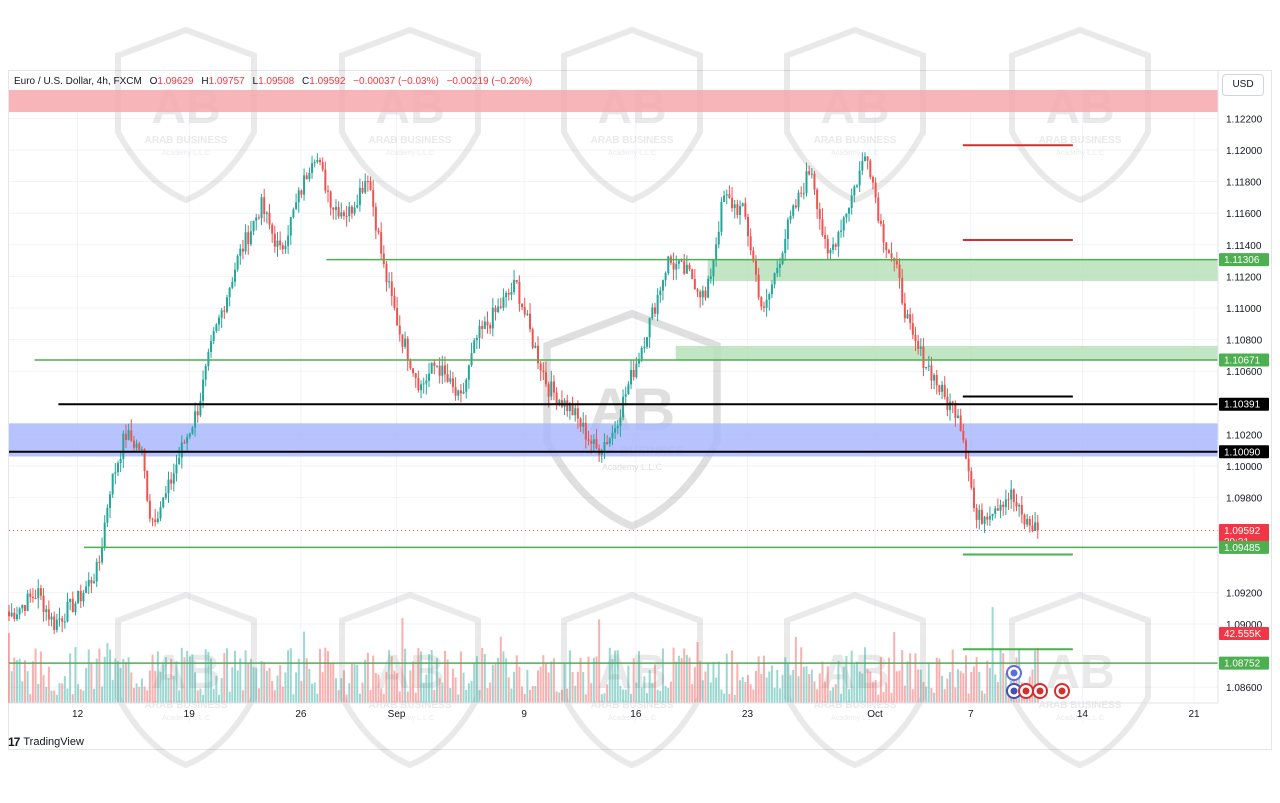 Image resolution: width=1280 pixels, height=803 pixels. Describe the element at coordinates (53, 742) in the screenshot. I see `tradingview-brand: TradingView` at that location.